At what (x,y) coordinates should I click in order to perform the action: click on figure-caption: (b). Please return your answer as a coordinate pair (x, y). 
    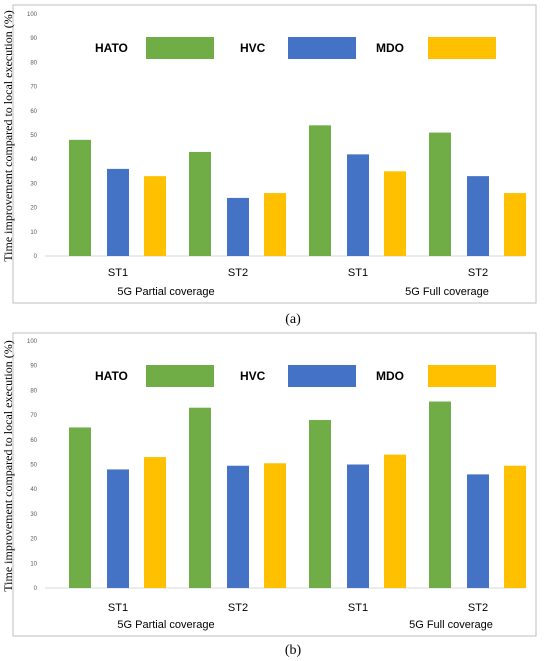
    Looking at the image, I should click on (293, 650).